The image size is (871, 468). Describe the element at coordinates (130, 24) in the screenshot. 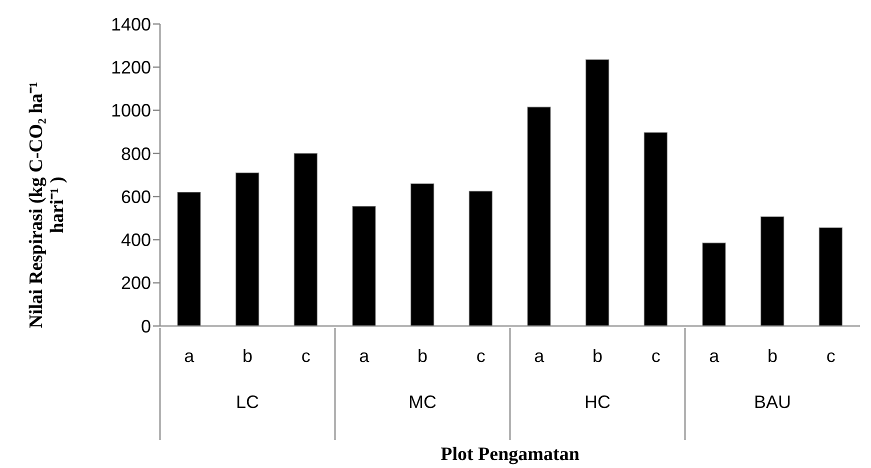

I see `y-tick-label: 1400` at that location.